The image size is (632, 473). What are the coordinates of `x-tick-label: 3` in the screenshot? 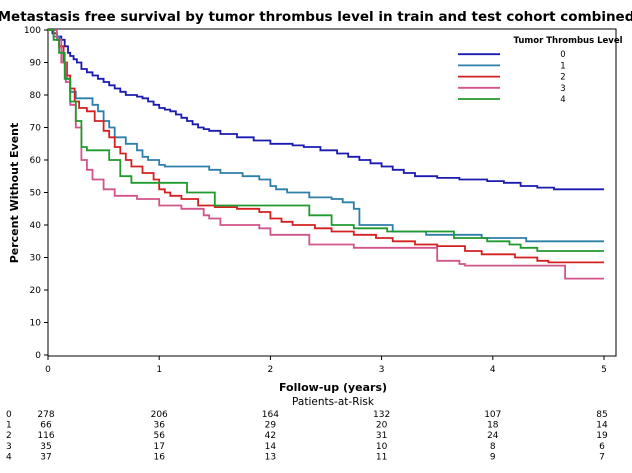 It's located at (382, 370).